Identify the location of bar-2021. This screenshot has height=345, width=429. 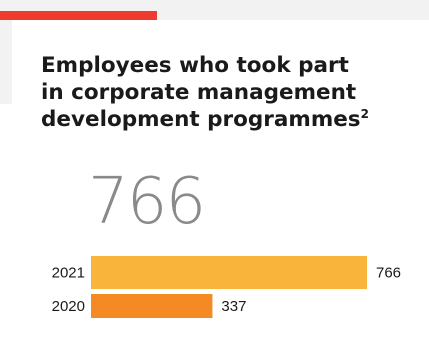
(229, 272).